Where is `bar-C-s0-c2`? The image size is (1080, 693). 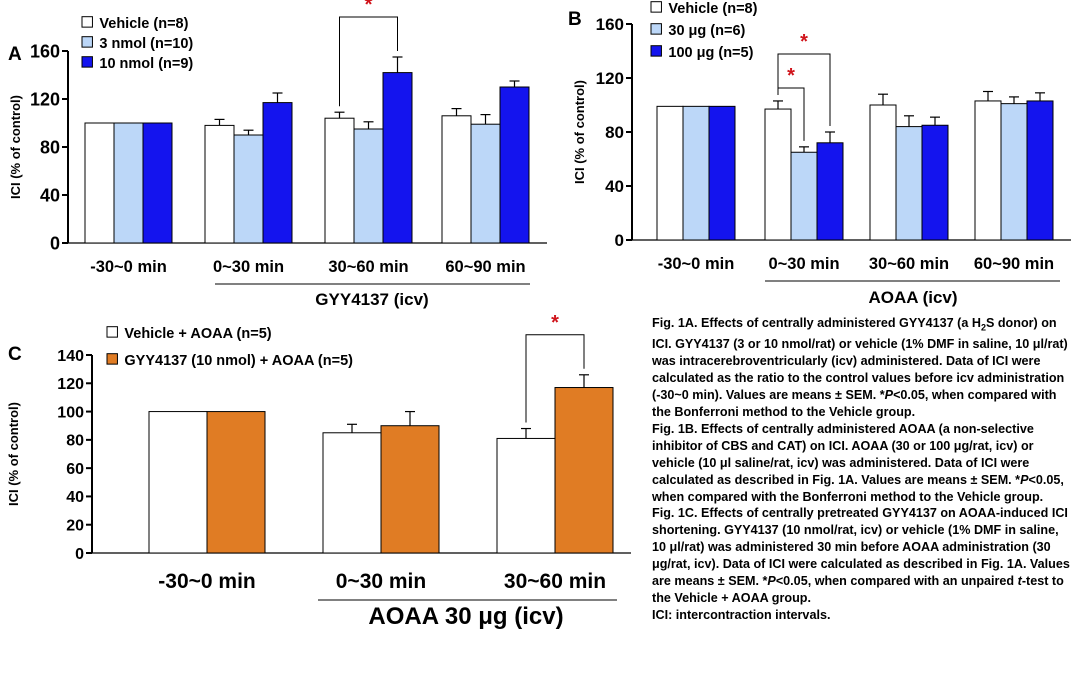 bar-C-s0-c2 is located at coordinates (526, 495).